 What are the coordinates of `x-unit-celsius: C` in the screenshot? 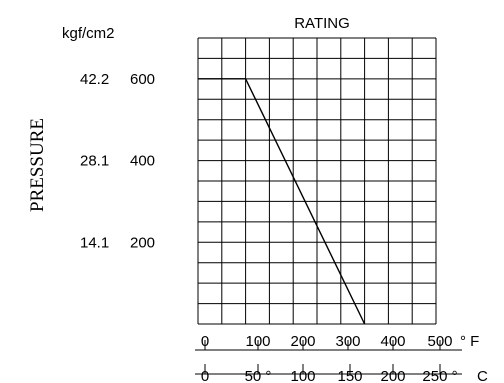 It's located at (482, 375).